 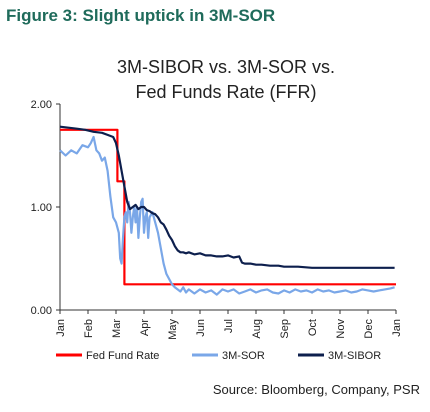 What do you see at coordinates (369, 329) in the screenshot?
I see `x-tick-label: Dec` at bounding box center [369, 329].